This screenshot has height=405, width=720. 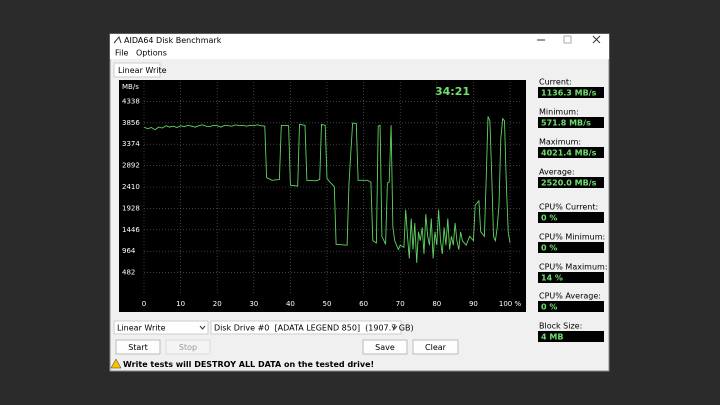 What do you see at coordinates (570, 296) in the screenshot?
I see `stat-label: CPU% Average:` at bounding box center [570, 296].